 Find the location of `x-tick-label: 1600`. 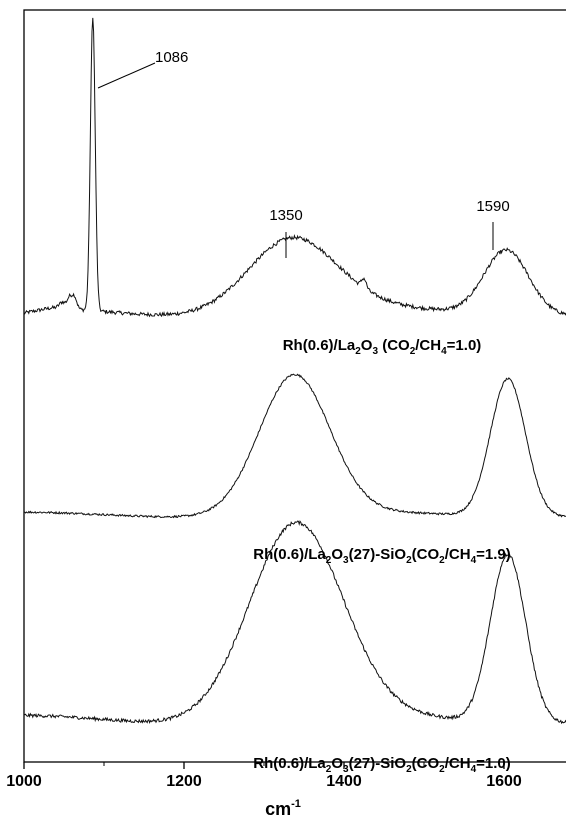

x-tick-label: 1600 is located at coordinates (504, 781).